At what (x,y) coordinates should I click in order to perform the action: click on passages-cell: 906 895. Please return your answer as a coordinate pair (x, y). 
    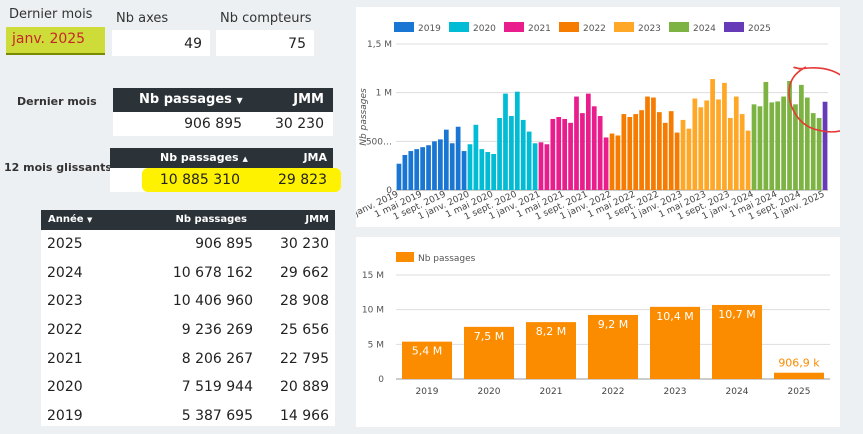
    Looking at the image, I should click on (224, 244).